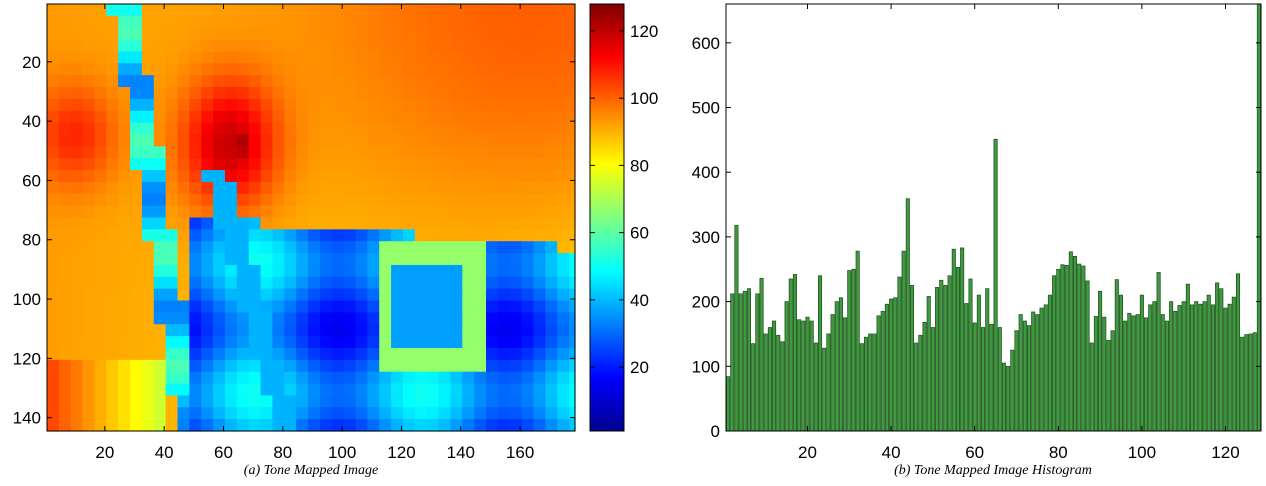  What do you see at coordinates (644, 98) in the screenshot?
I see `colorbar-tick-label: 100` at bounding box center [644, 98].